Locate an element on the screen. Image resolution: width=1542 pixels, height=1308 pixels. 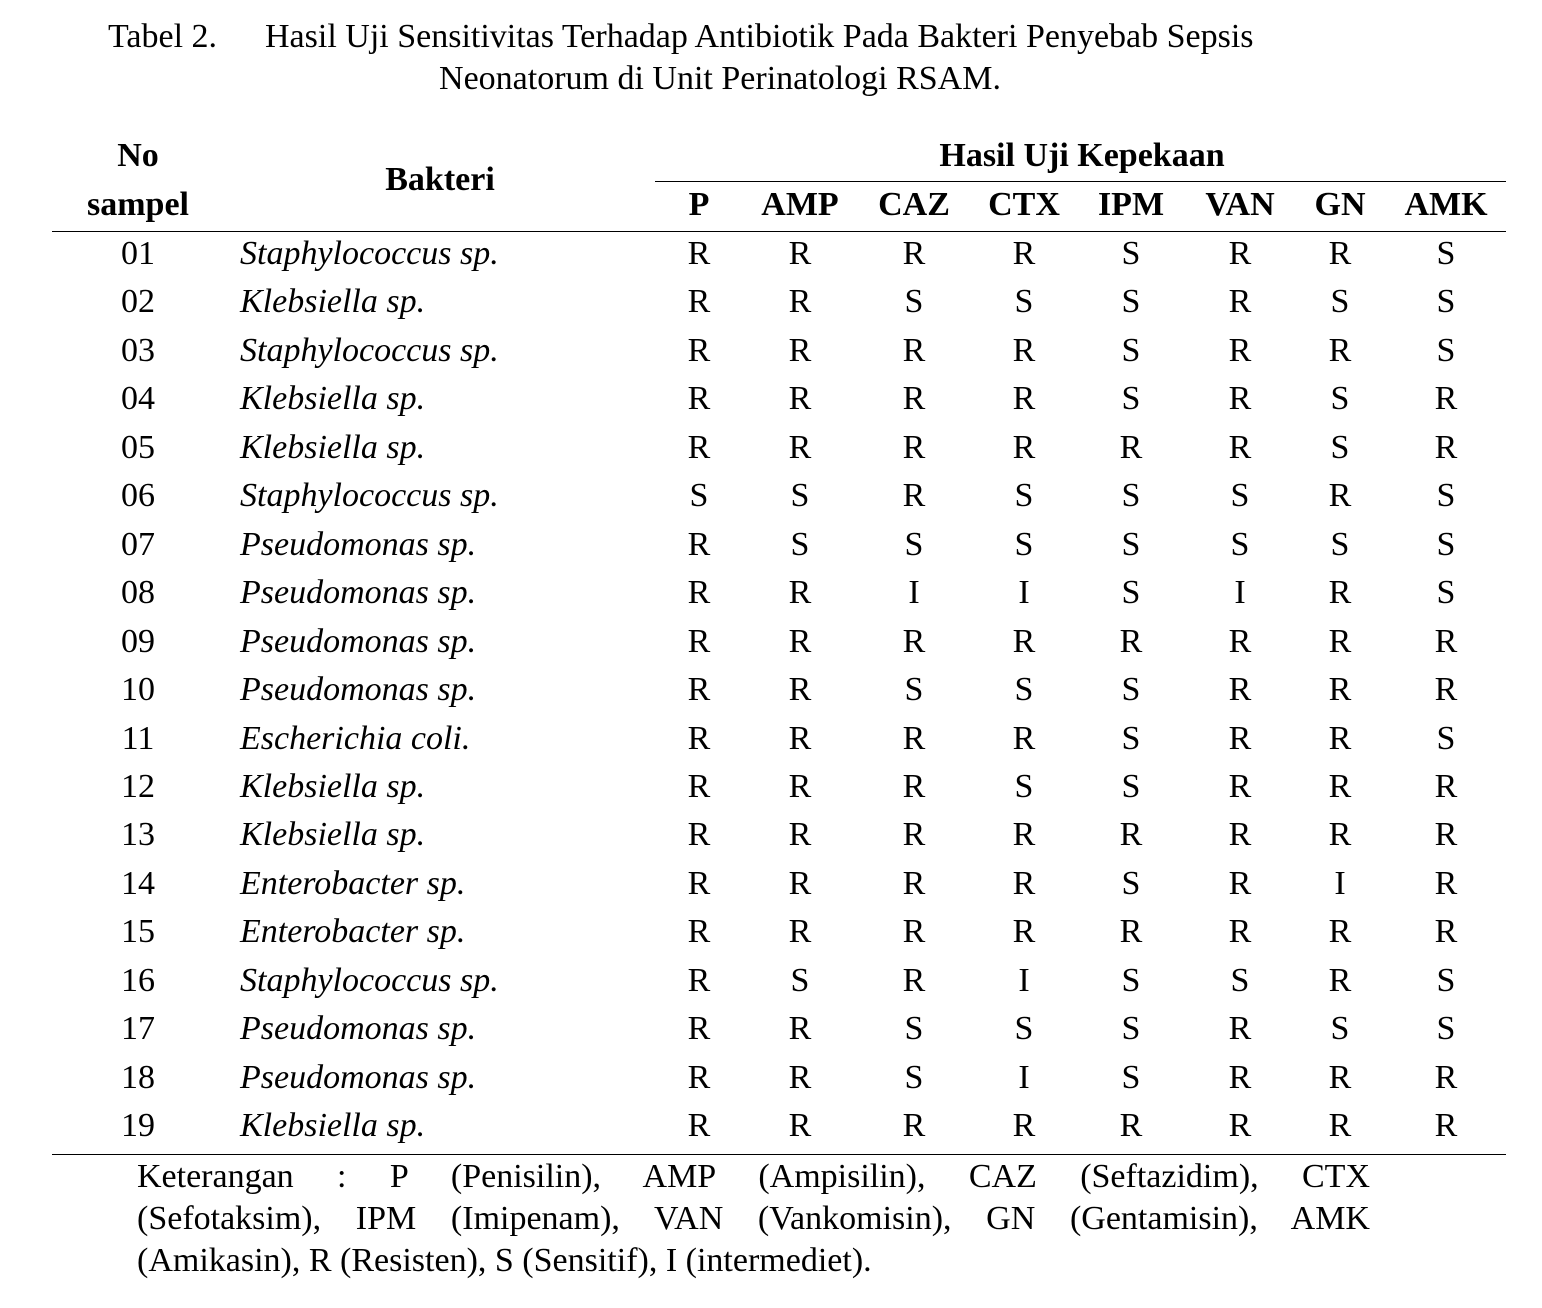
sample-no: 17 is located at coordinates (138, 1029).